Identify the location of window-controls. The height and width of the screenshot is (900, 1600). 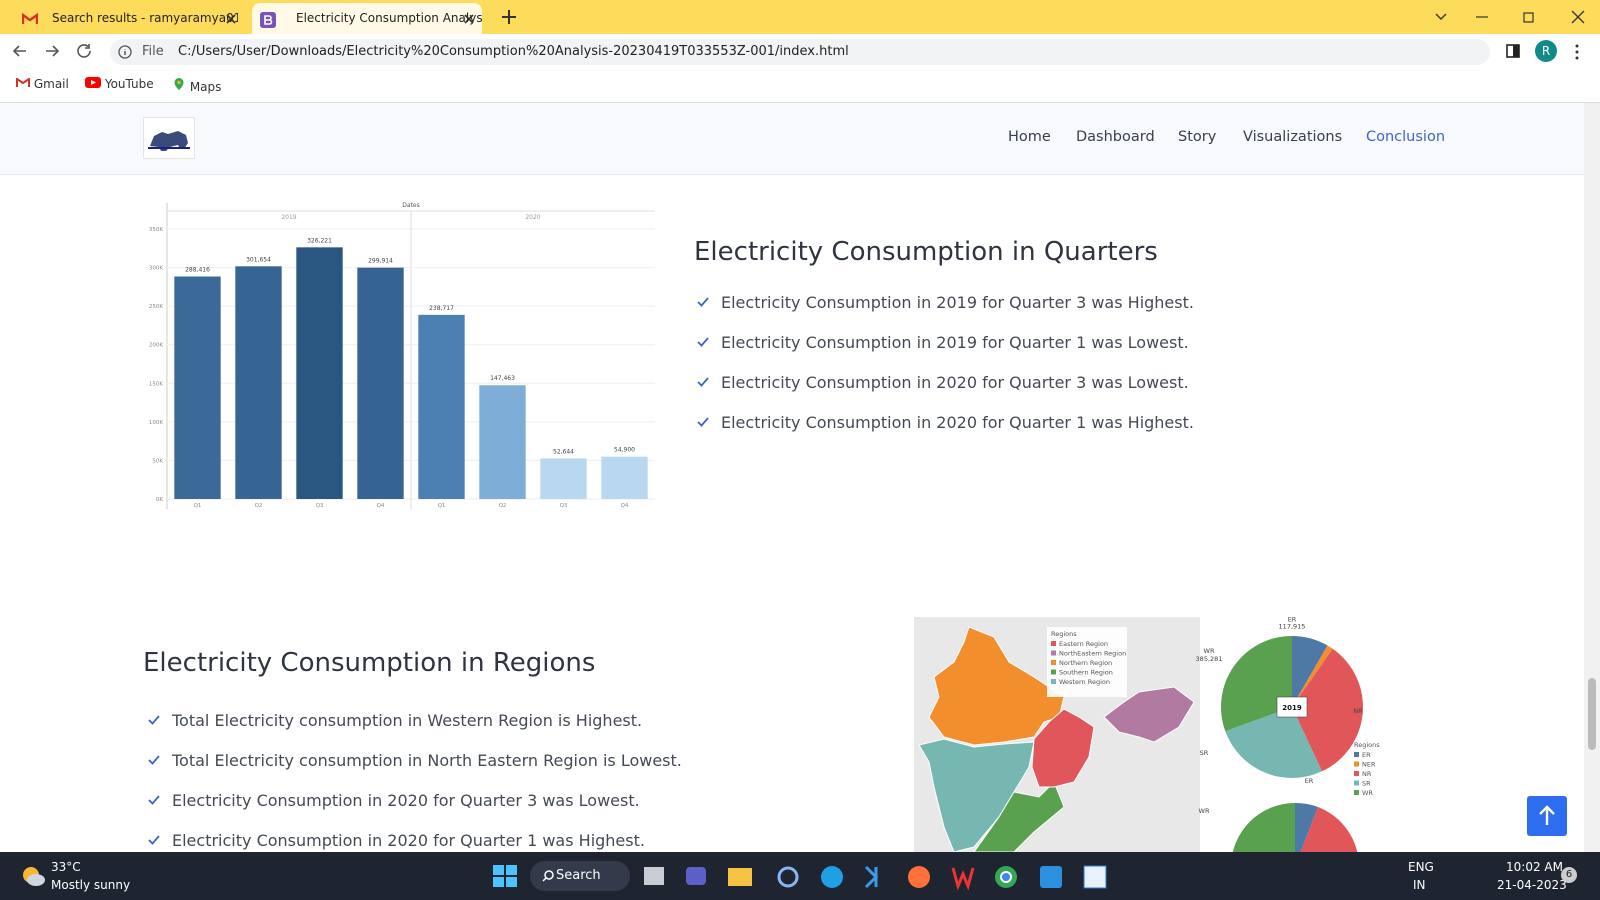
(1512, 17).